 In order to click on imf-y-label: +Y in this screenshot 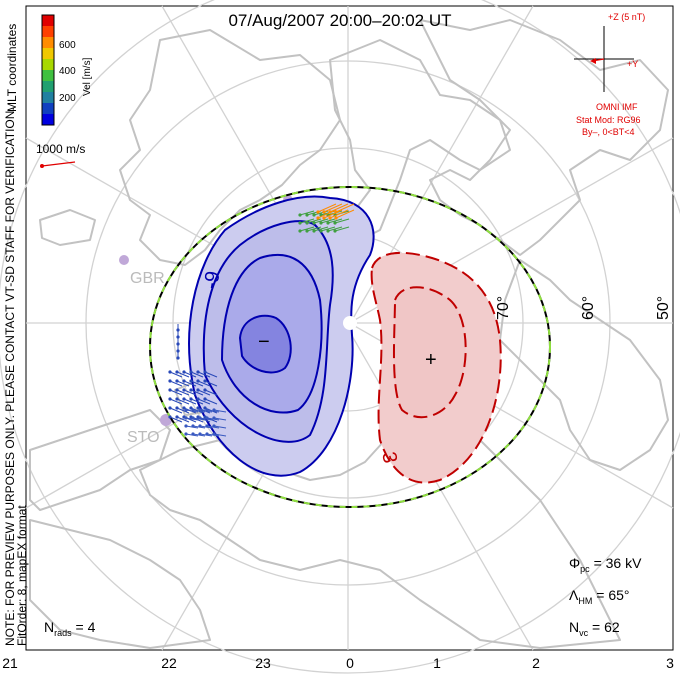, I will do `click(632, 64)`.